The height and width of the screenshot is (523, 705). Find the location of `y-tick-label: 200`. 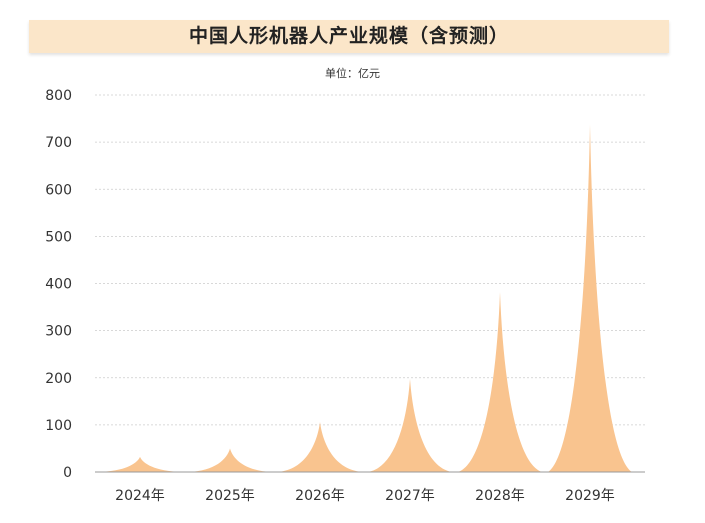

y-tick-label: 200 is located at coordinates (58, 379).